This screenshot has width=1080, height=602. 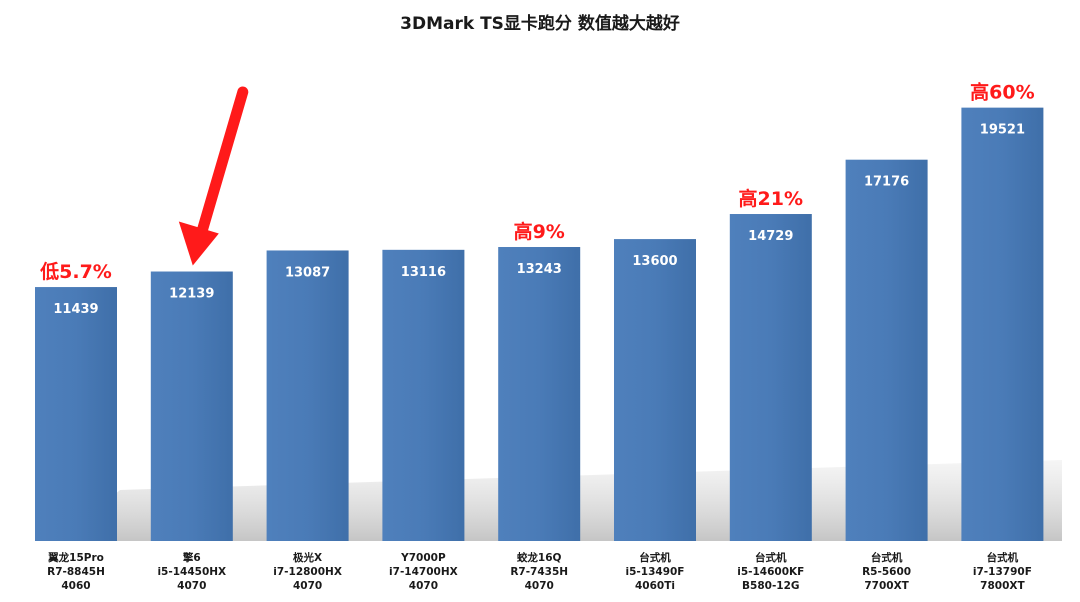 What do you see at coordinates (75, 557) in the screenshot?
I see `category-label: 翼龙15Pro` at bounding box center [75, 557].